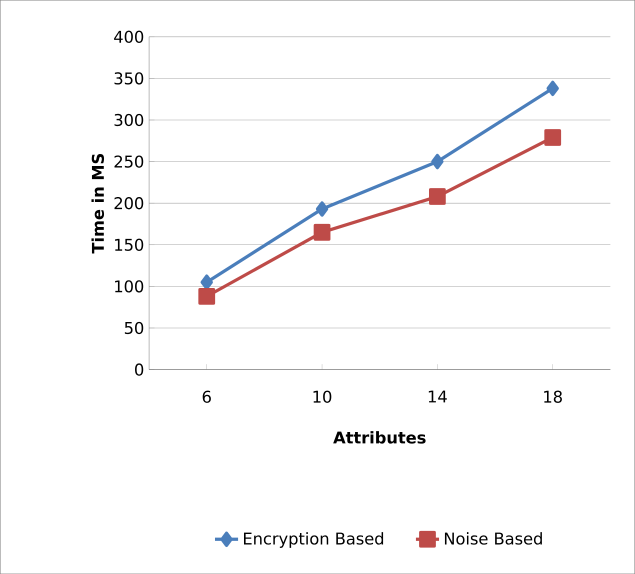 This screenshot has width=635, height=574. Describe the element at coordinates (129, 161) in the screenshot. I see `y-tick-label: 250` at that location.